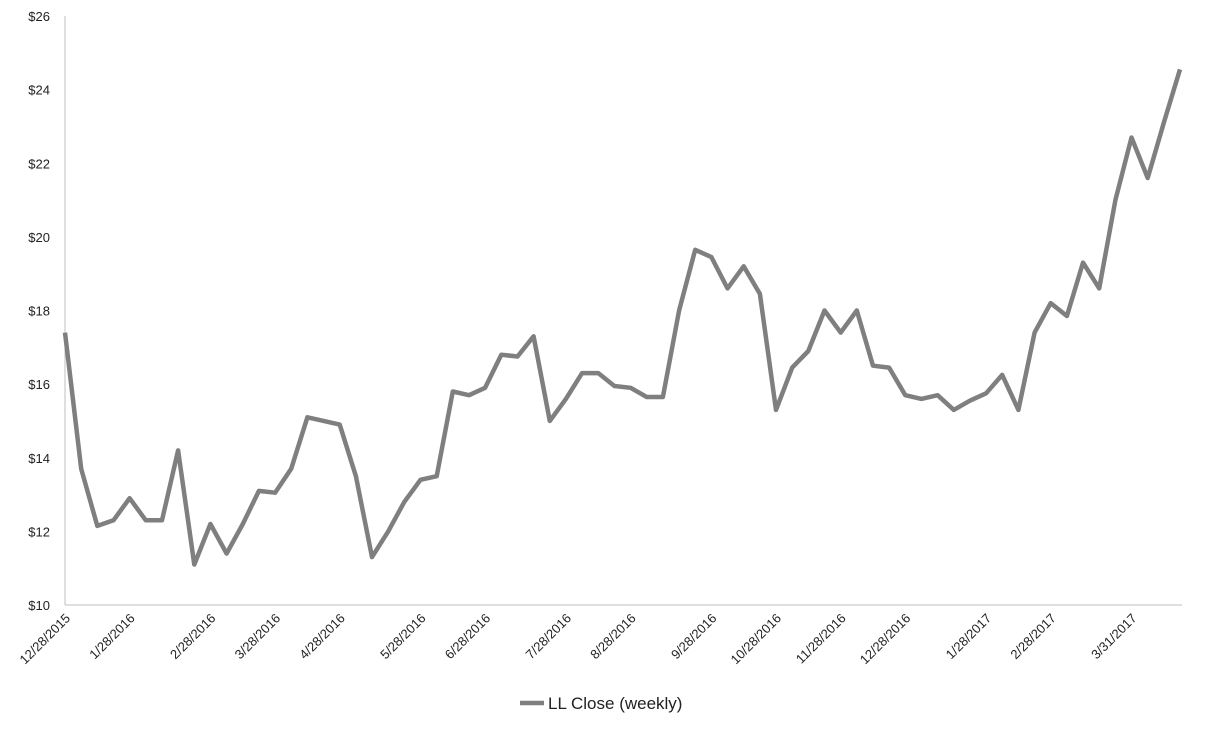  Describe the element at coordinates (39, 605) in the screenshot. I see `y-tick-label: $10` at that location.